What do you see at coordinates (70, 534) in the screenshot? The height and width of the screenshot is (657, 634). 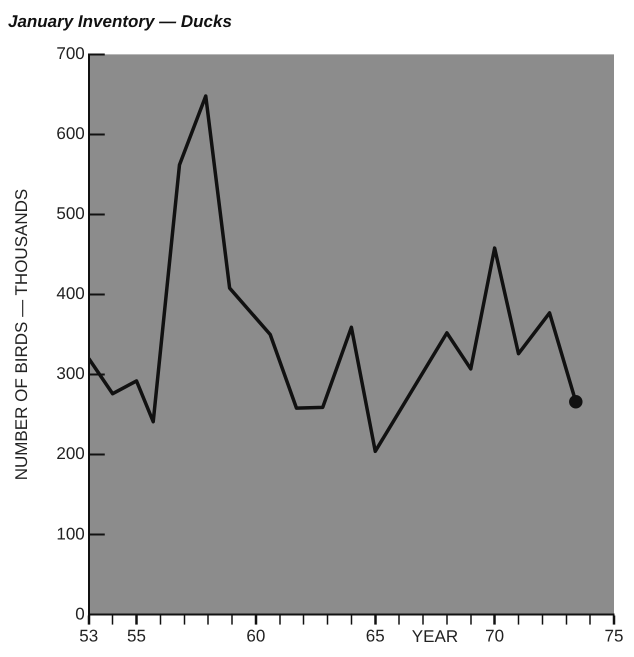 I see `y-tick-label: 100` at bounding box center [70, 534].